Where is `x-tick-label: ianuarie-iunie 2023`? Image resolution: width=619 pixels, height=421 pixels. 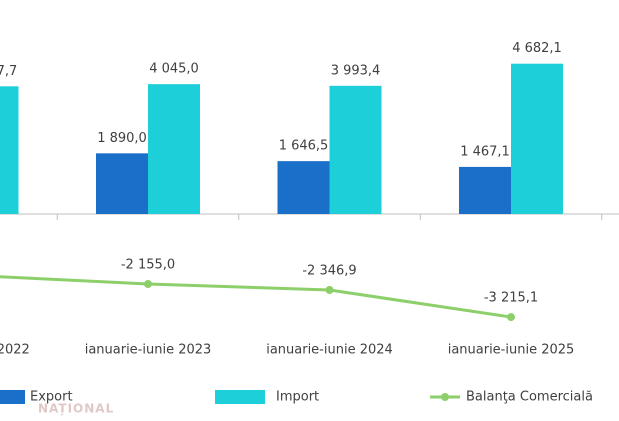
x-tick-label: ianuarie-iunie 2023 is located at coordinates (148, 350).